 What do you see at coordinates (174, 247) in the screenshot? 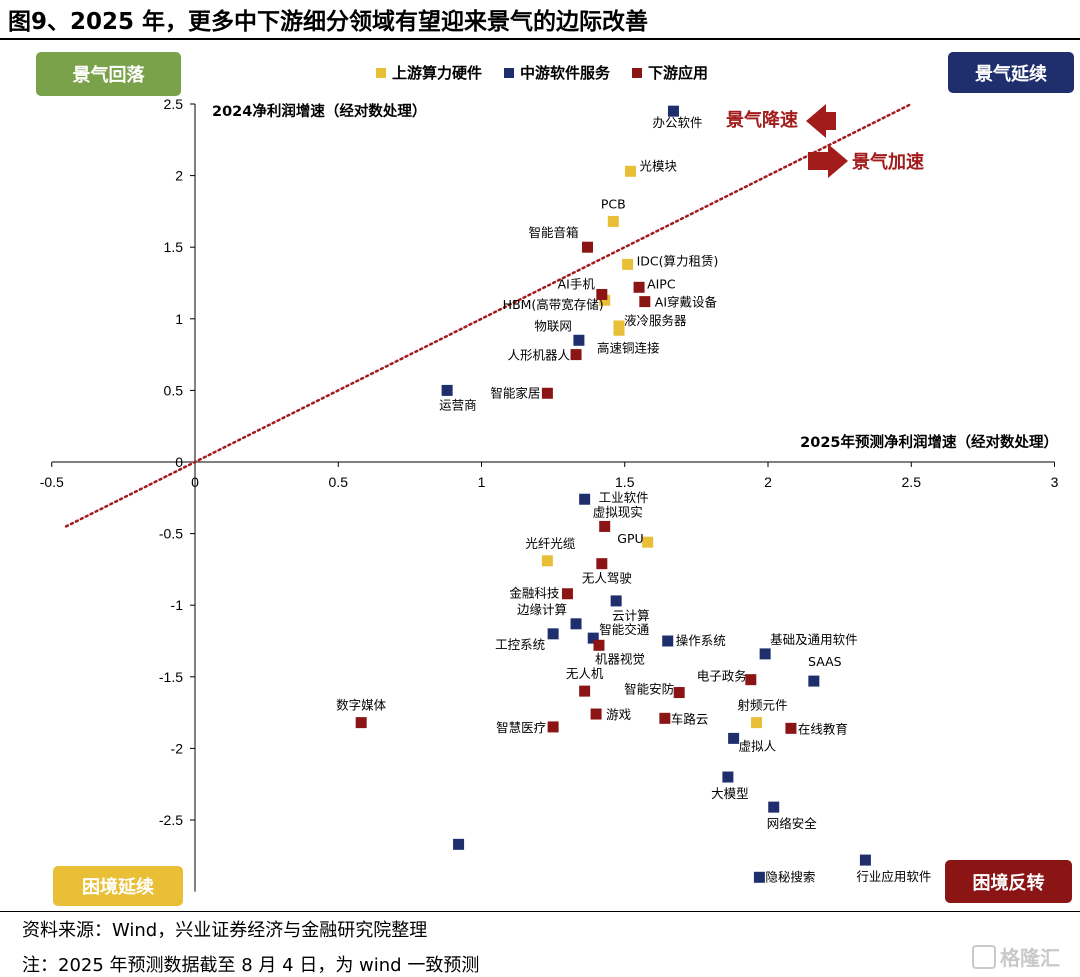
I see `y-tick-label: 1.5` at bounding box center [174, 247].